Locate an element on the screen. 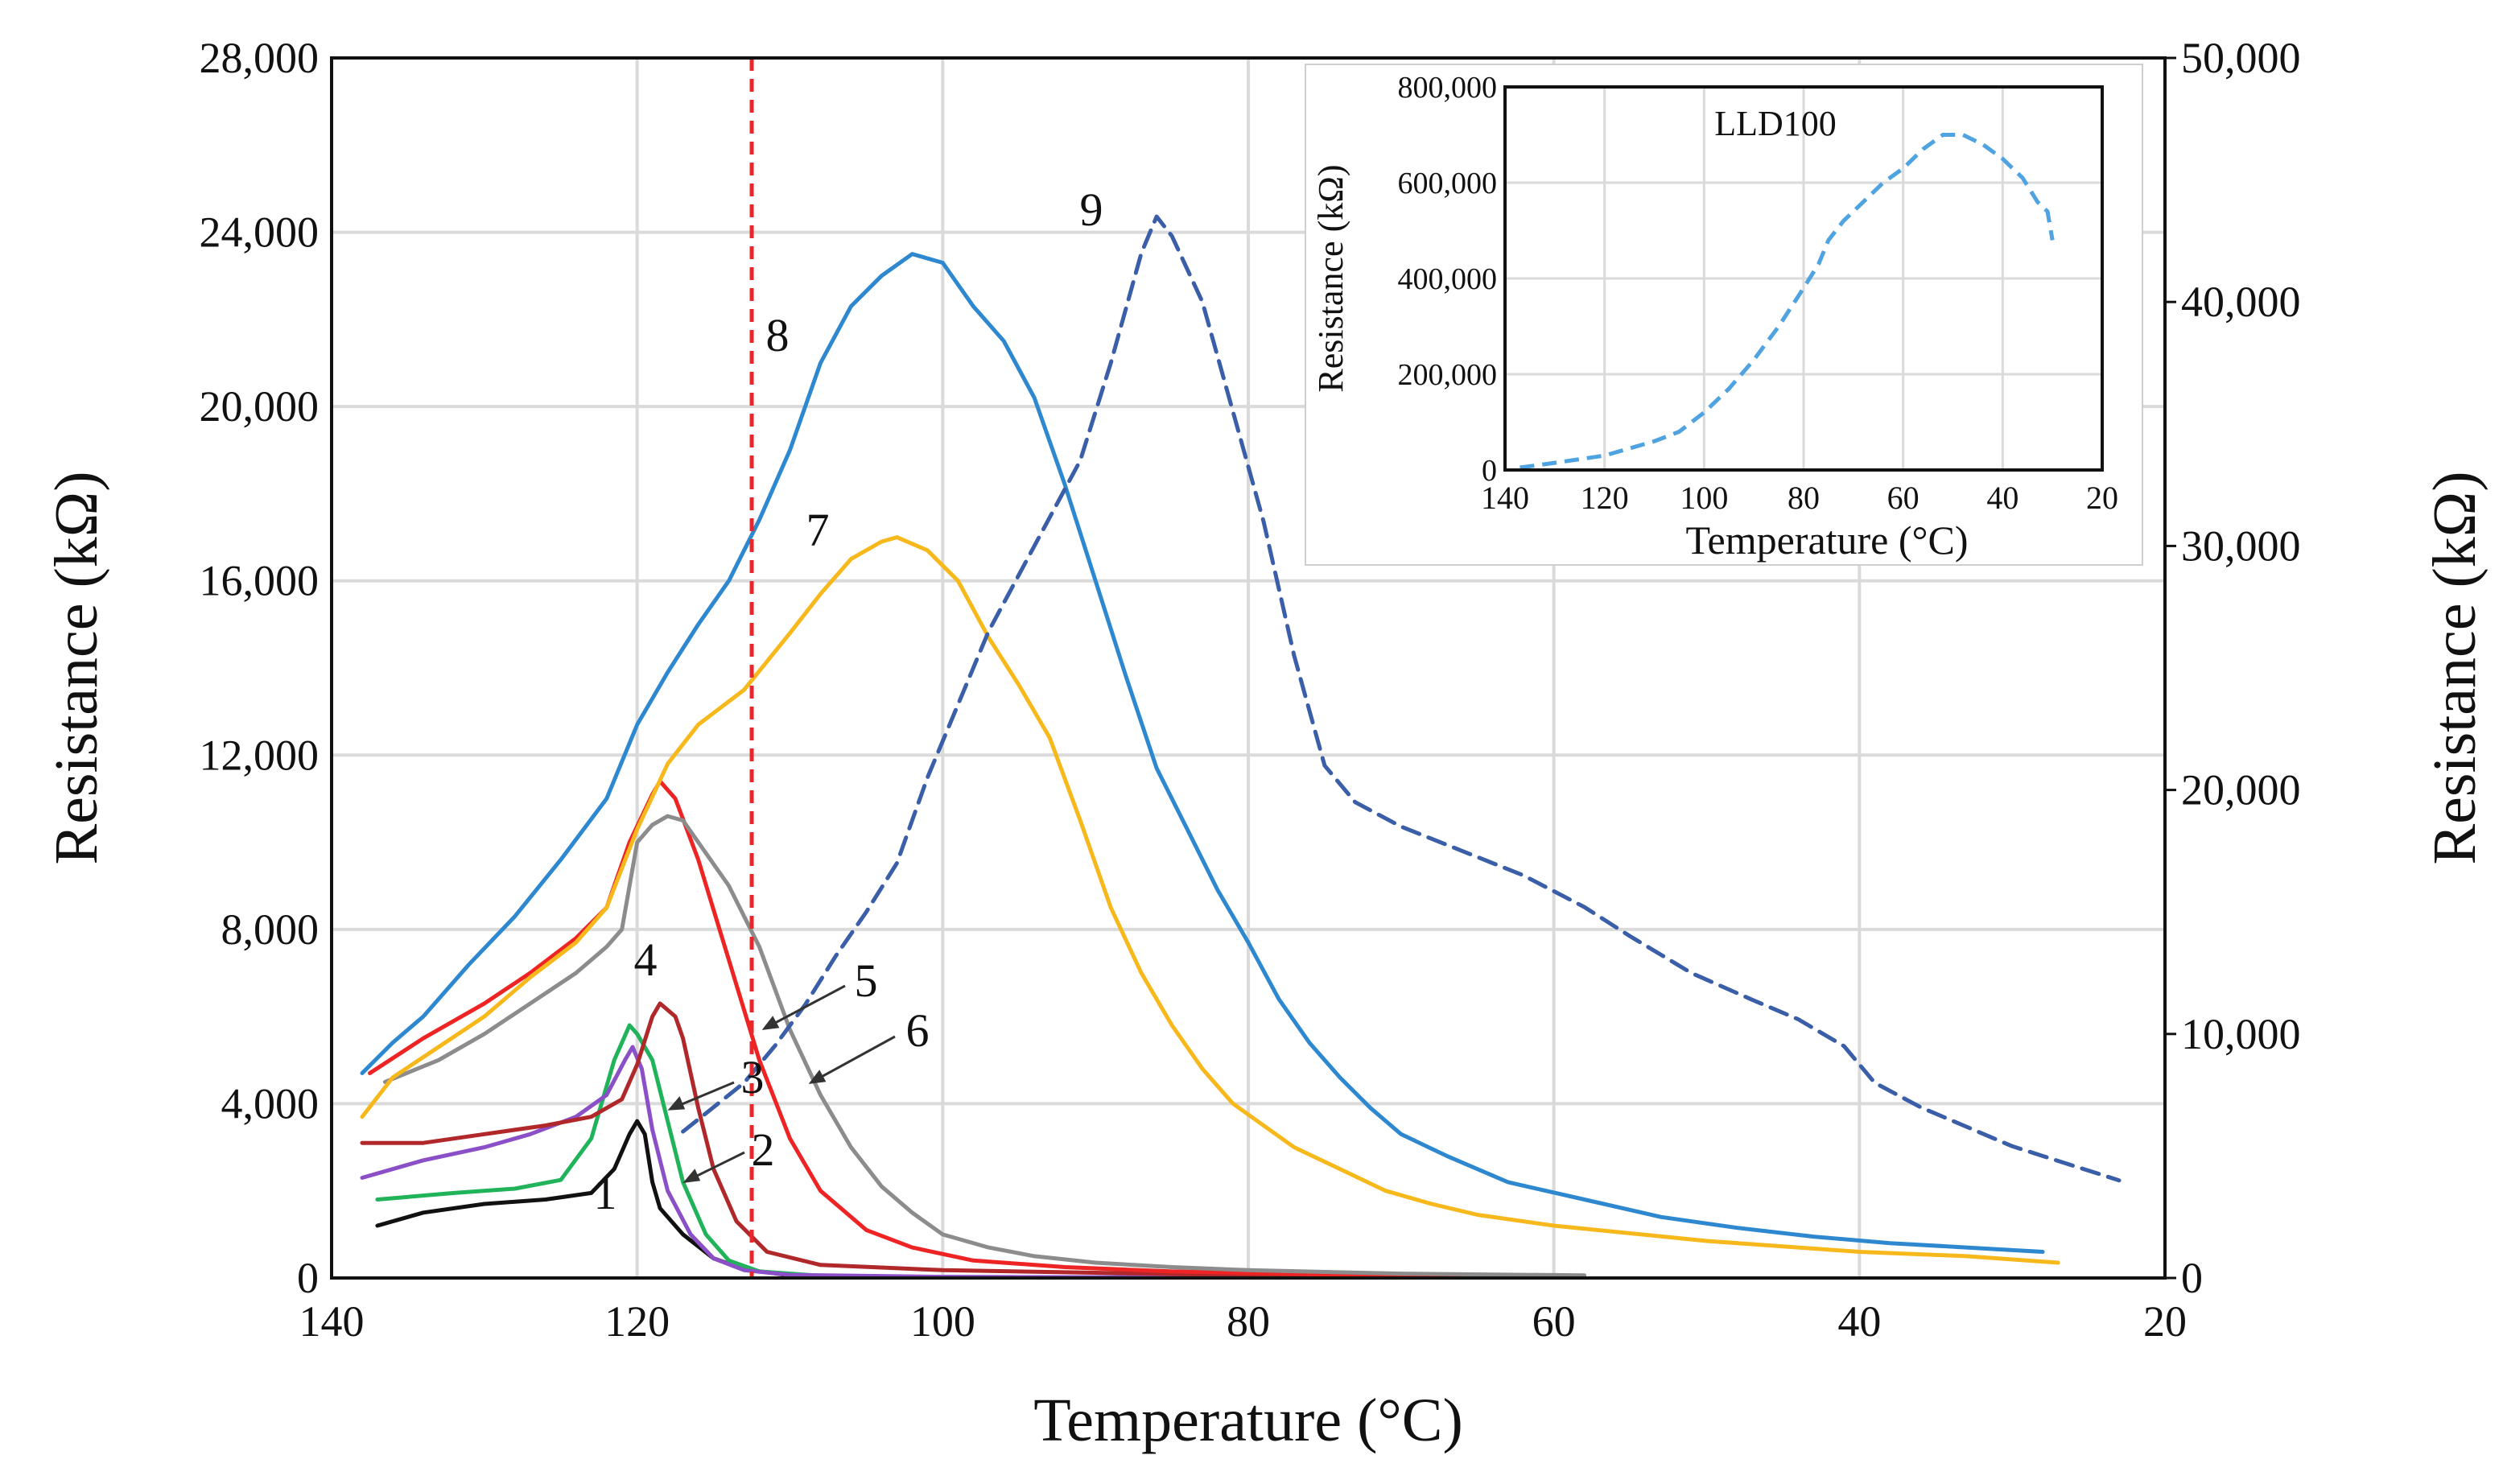  main-x-tick-label: 140 is located at coordinates (332, 1321).